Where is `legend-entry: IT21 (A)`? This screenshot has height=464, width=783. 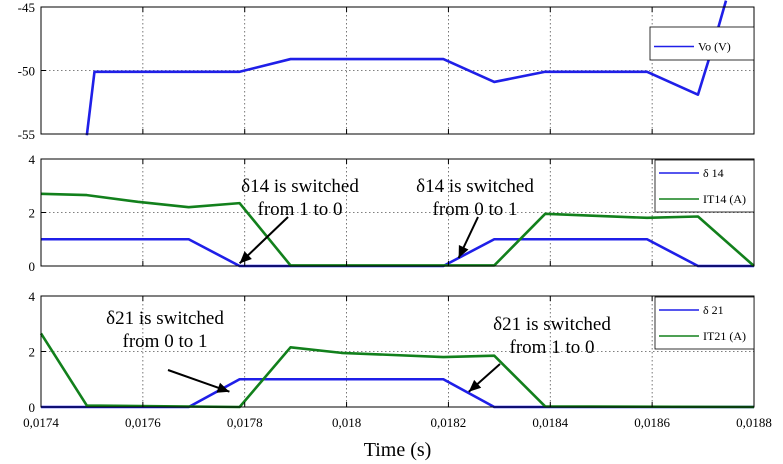
legend-entry: IT21 (A) is located at coordinates (724, 336).